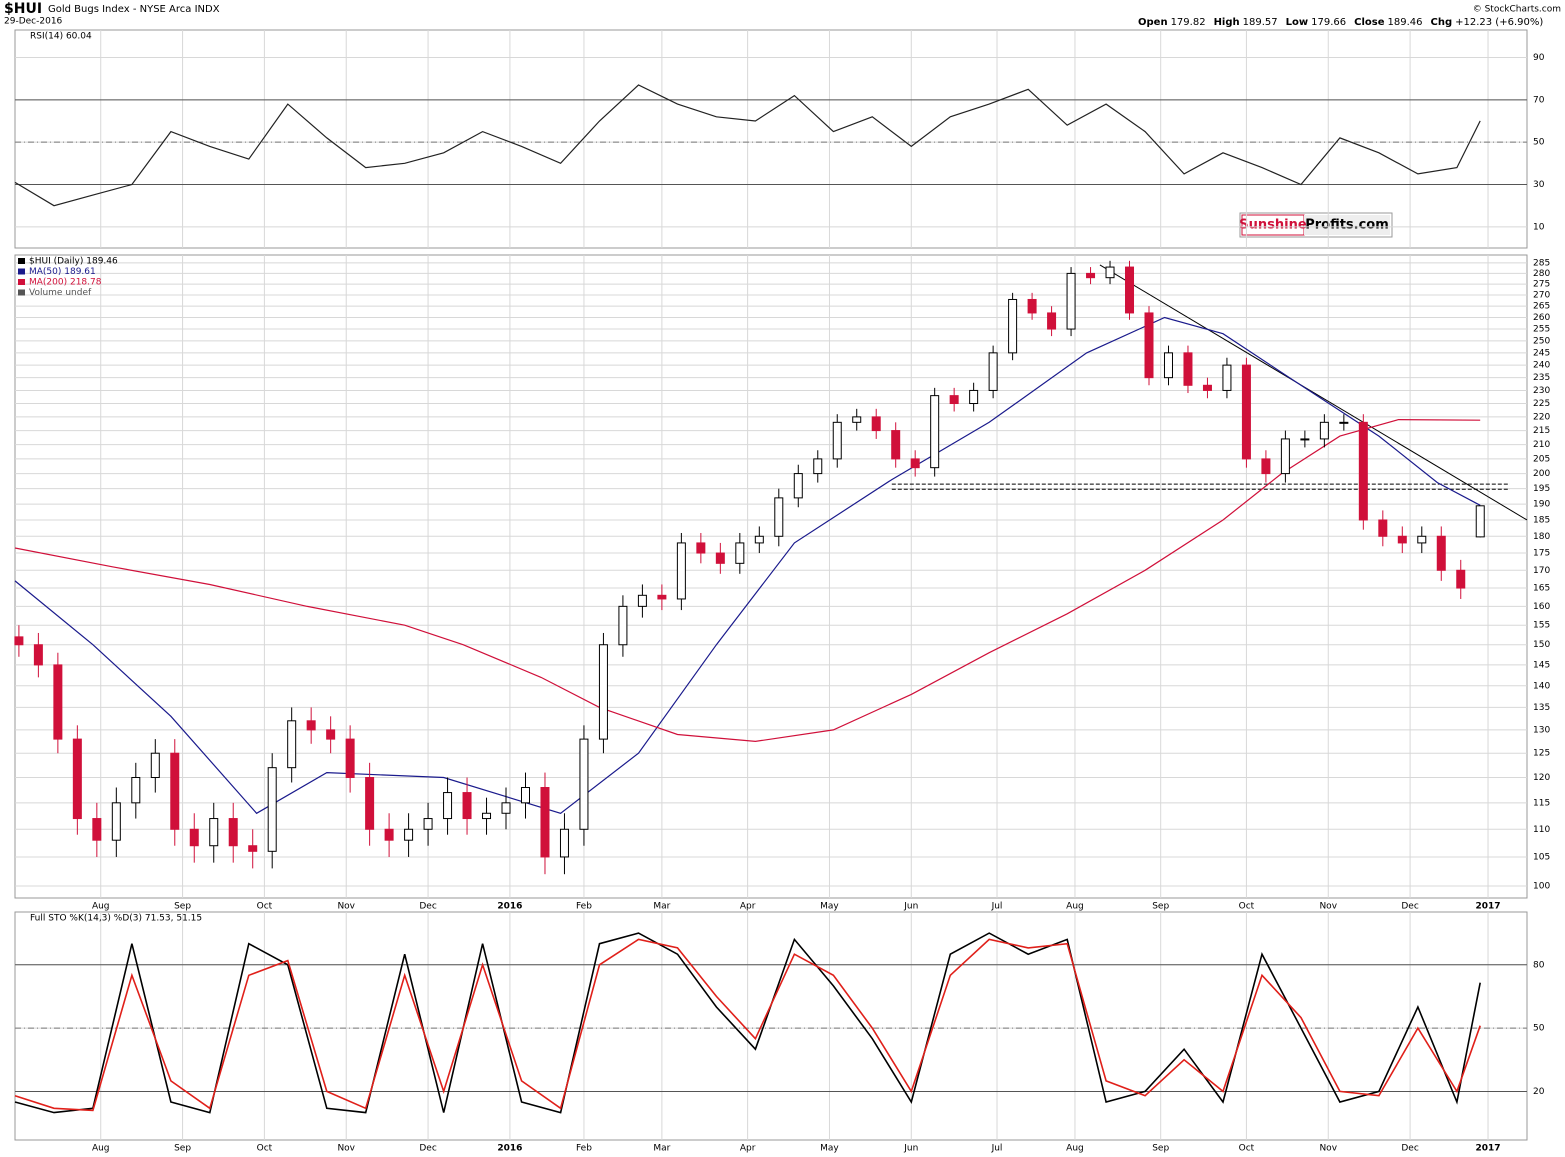 The width and height of the screenshot is (1565, 1157). I want to click on y-tick-label: 210, so click(1541, 445).